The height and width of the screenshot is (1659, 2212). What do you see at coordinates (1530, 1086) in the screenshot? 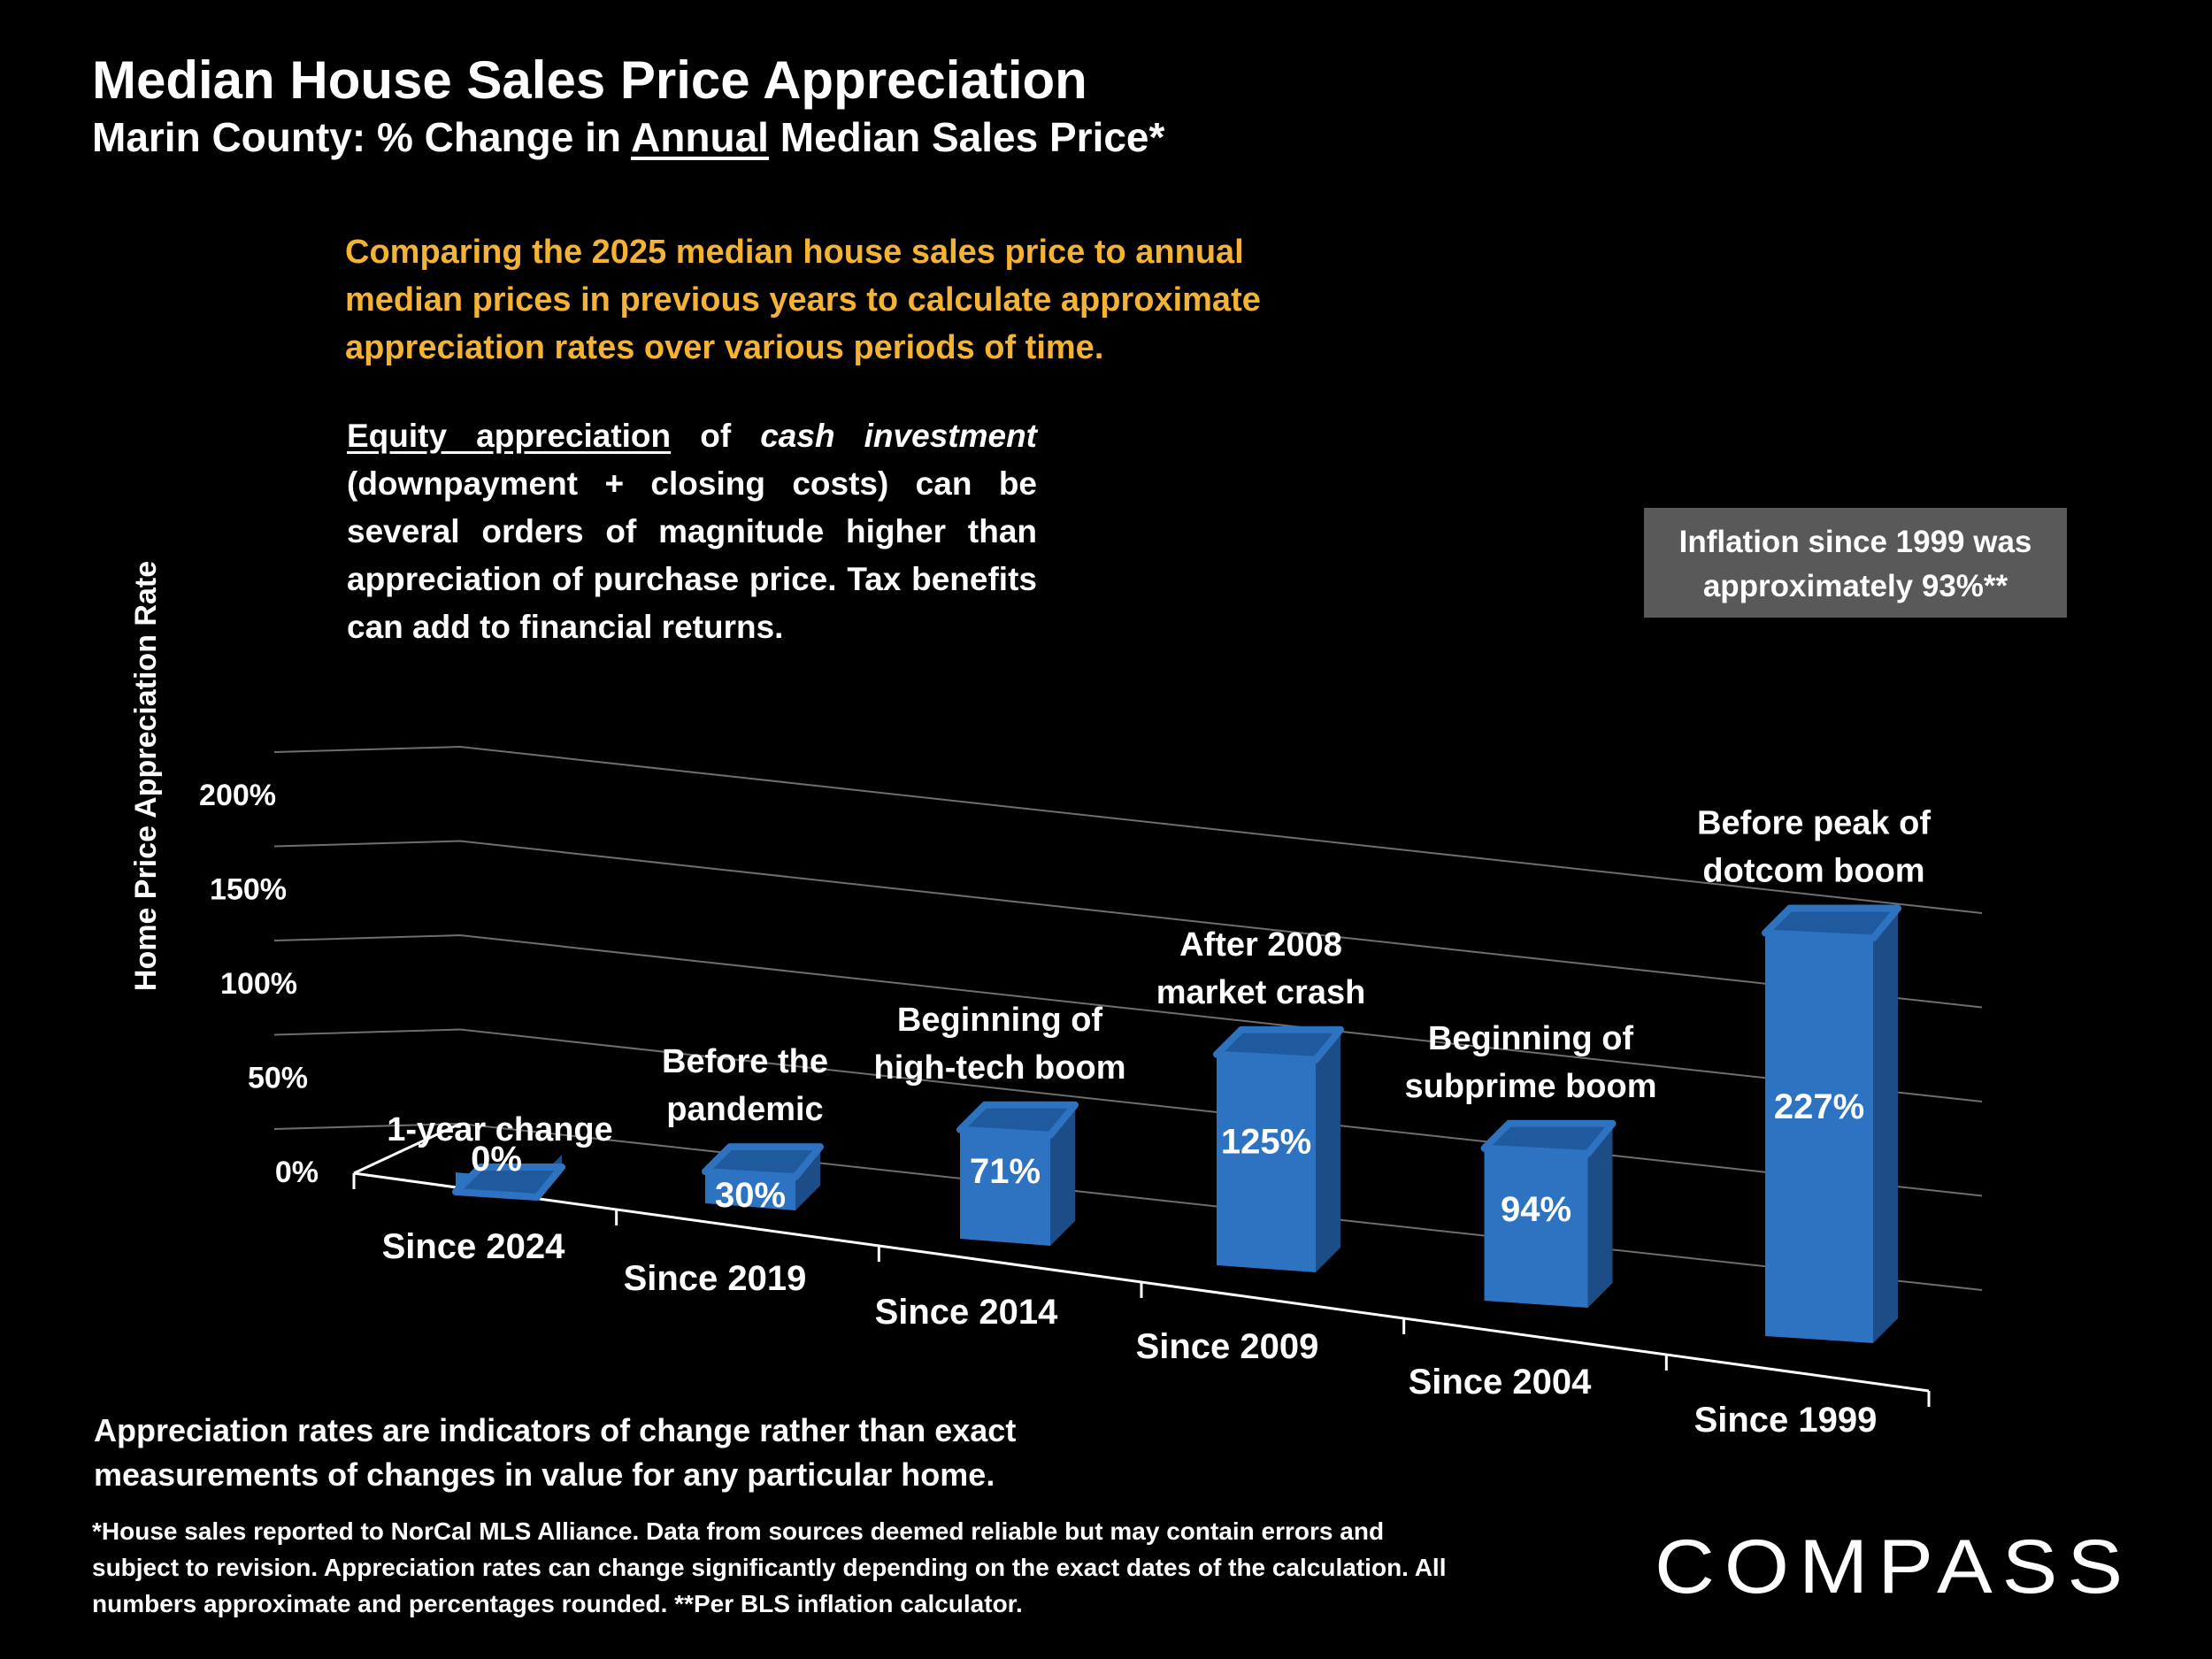
I see `bar-annotation-line: subprime boom` at bounding box center [1530, 1086].